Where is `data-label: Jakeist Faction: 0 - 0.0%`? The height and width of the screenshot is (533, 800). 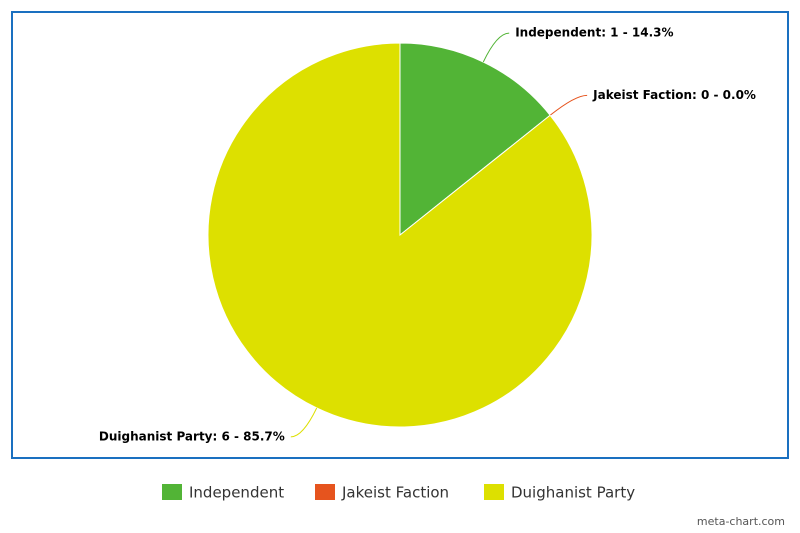
data-label: Jakeist Faction: 0 - 0.0% is located at coordinates (674, 95).